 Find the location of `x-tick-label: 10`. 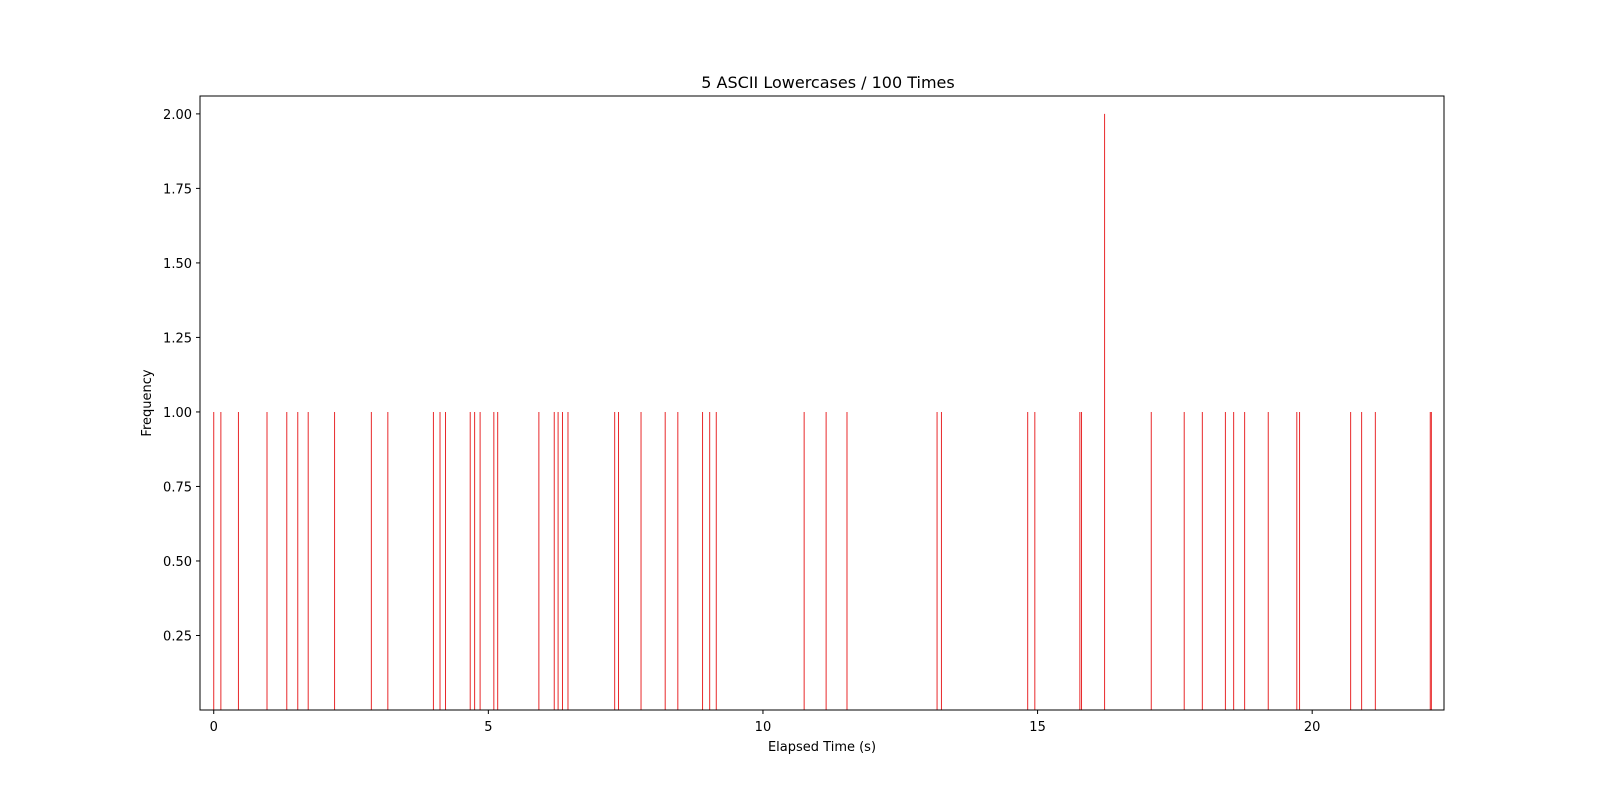

x-tick-label: 10 is located at coordinates (763, 727).